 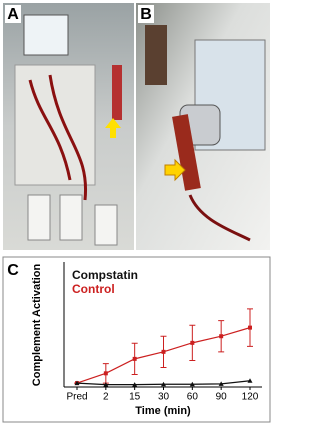 I want to click on x-tick-label: 90, so click(x=222, y=397).